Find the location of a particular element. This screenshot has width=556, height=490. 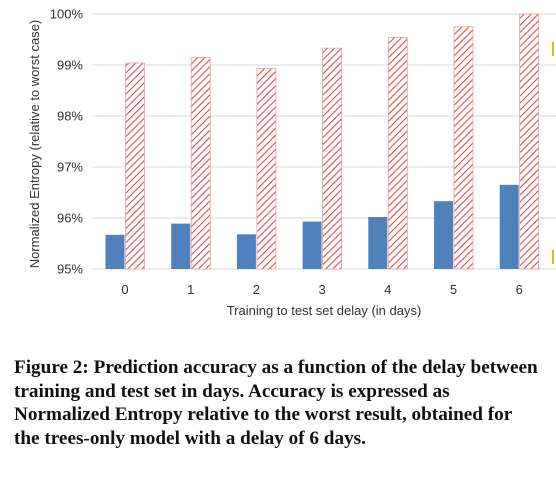

x-tick-label: 2 is located at coordinates (256, 289).